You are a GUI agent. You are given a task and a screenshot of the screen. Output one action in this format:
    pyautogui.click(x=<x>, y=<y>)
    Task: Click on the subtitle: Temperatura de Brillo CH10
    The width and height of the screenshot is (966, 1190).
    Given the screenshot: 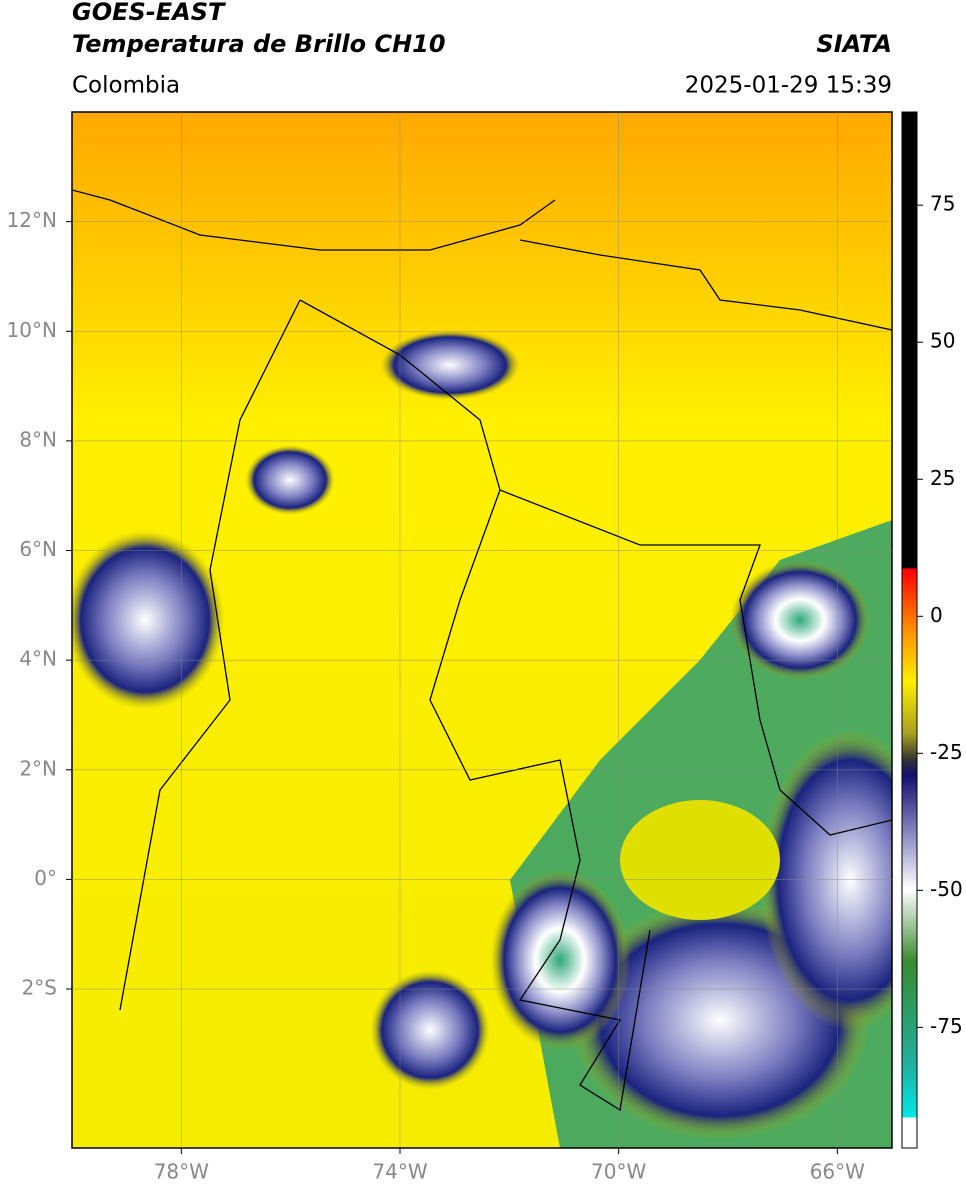 What is the action you would take?
    pyautogui.click(x=259, y=44)
    